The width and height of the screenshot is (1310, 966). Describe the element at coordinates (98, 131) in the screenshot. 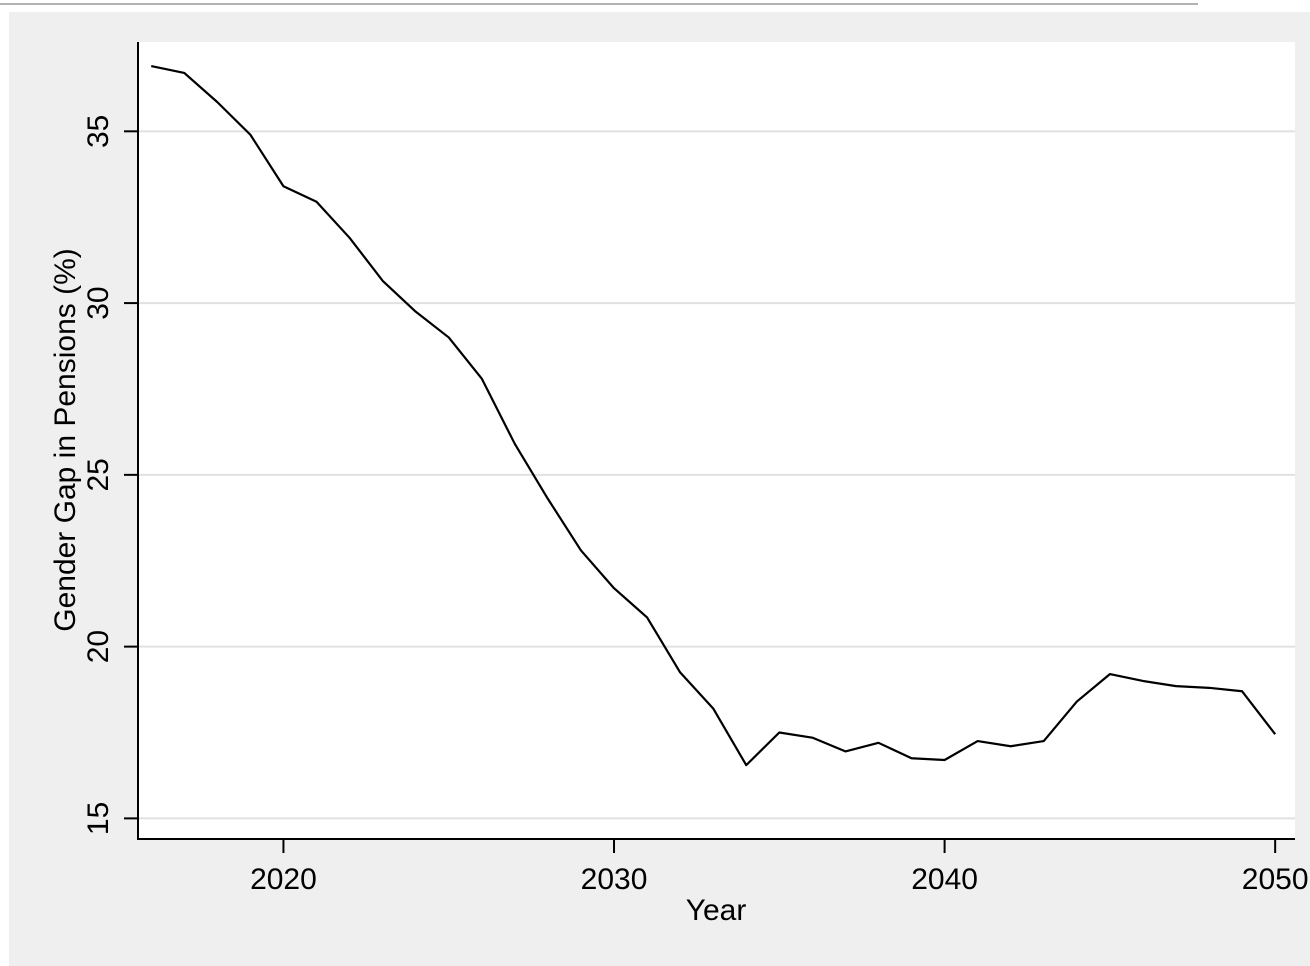

I see `y-tick-label-35: 35` at that location.